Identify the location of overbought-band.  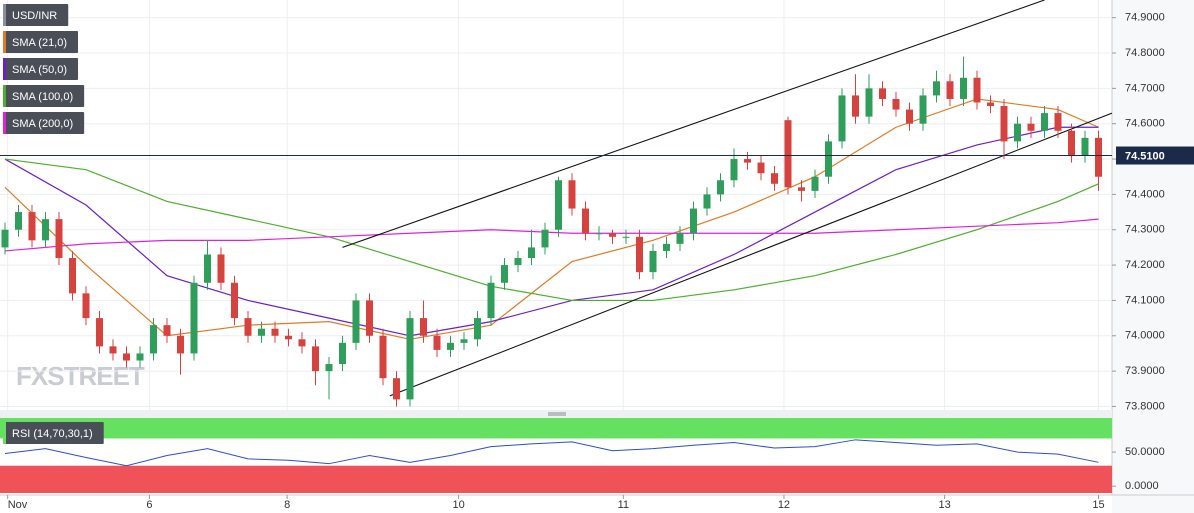
(556, 428).